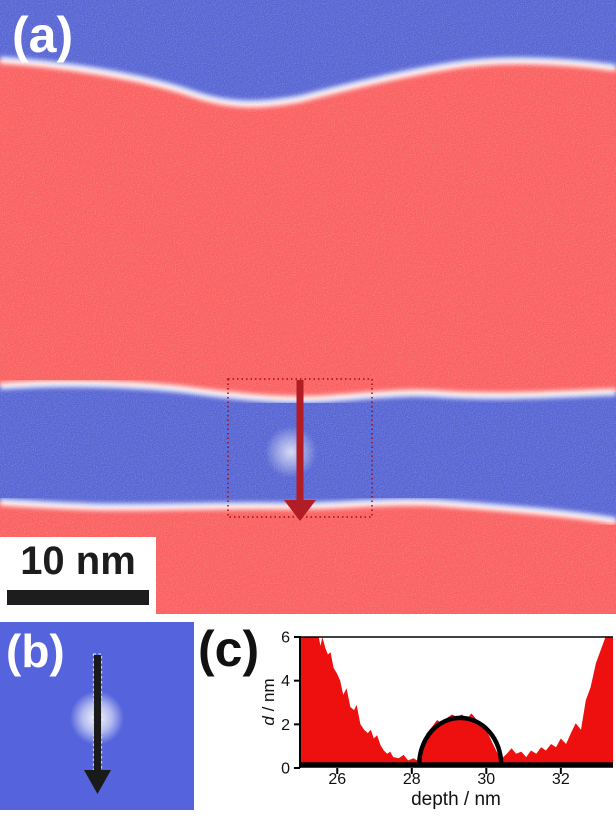 This screenshot has width=616, height=819. What do you see at coordinates (456, 702) in the screenshot?
I see `area-series` at bounding box center [456, 702].